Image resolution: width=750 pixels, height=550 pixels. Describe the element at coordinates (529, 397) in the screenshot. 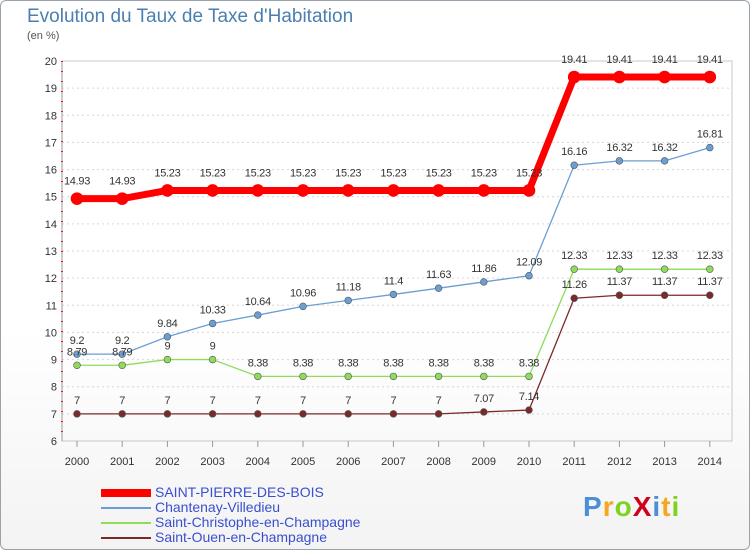

I see `data-label: 7.14` at that location.